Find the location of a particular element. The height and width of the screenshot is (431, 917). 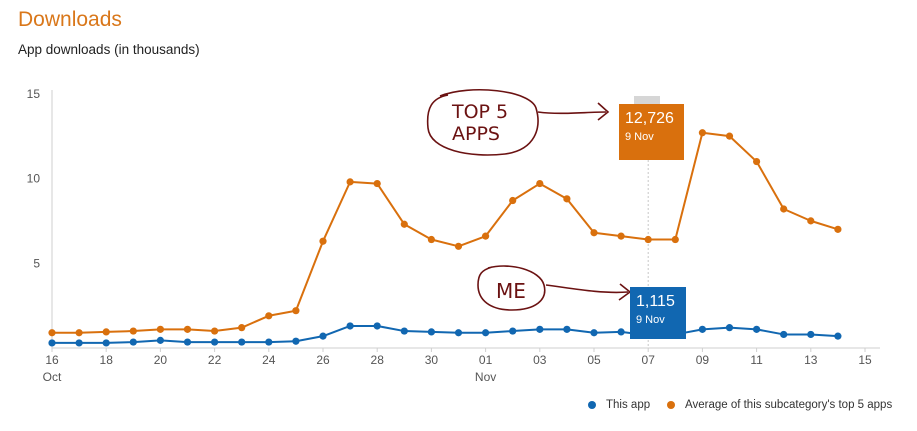

series-line-this-app is located at coordinates (445, 334).